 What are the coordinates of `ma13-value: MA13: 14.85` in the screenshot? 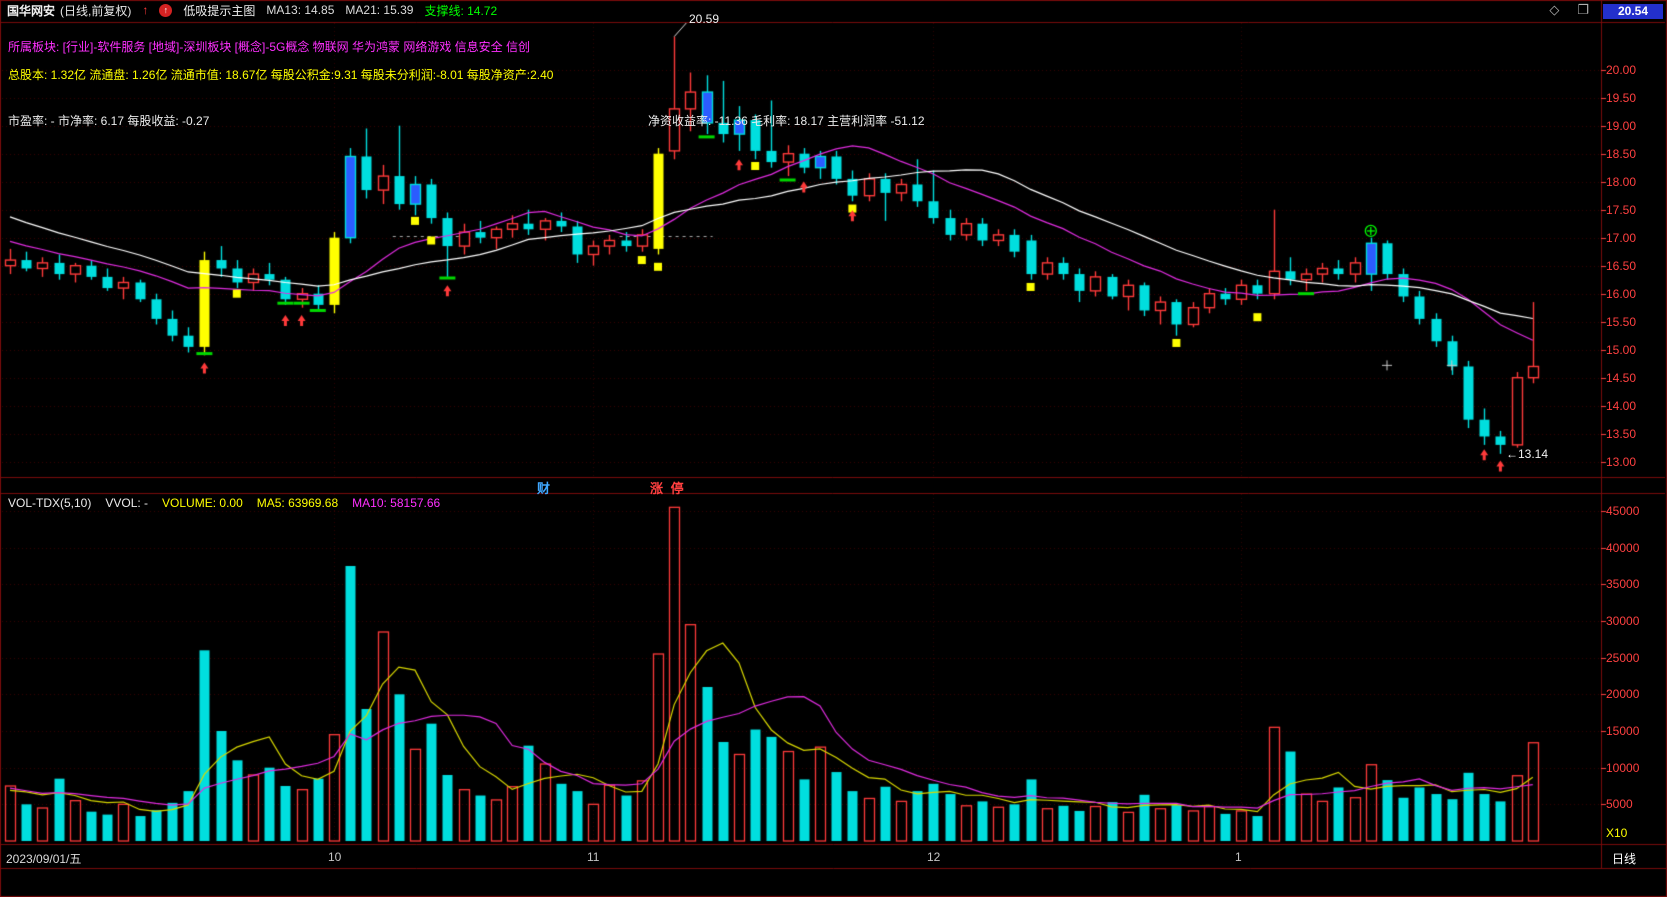 It's located at (300, 10).